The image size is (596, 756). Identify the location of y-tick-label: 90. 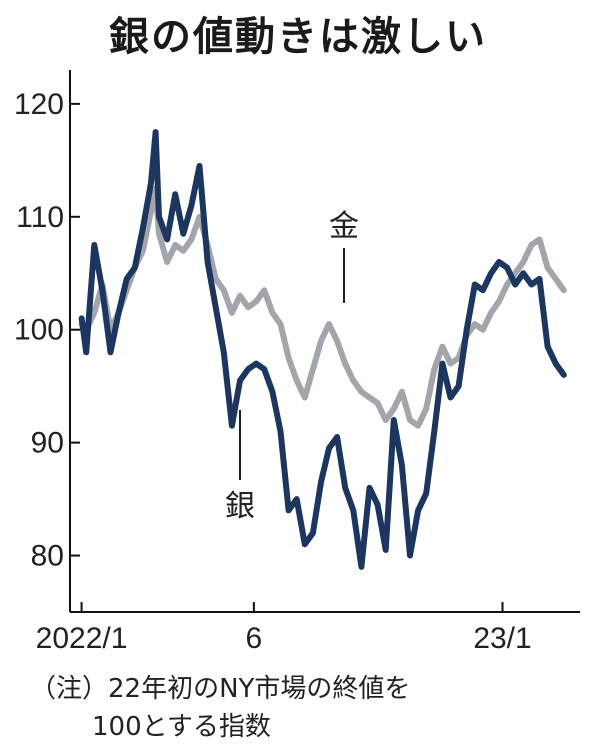
(47, 443).